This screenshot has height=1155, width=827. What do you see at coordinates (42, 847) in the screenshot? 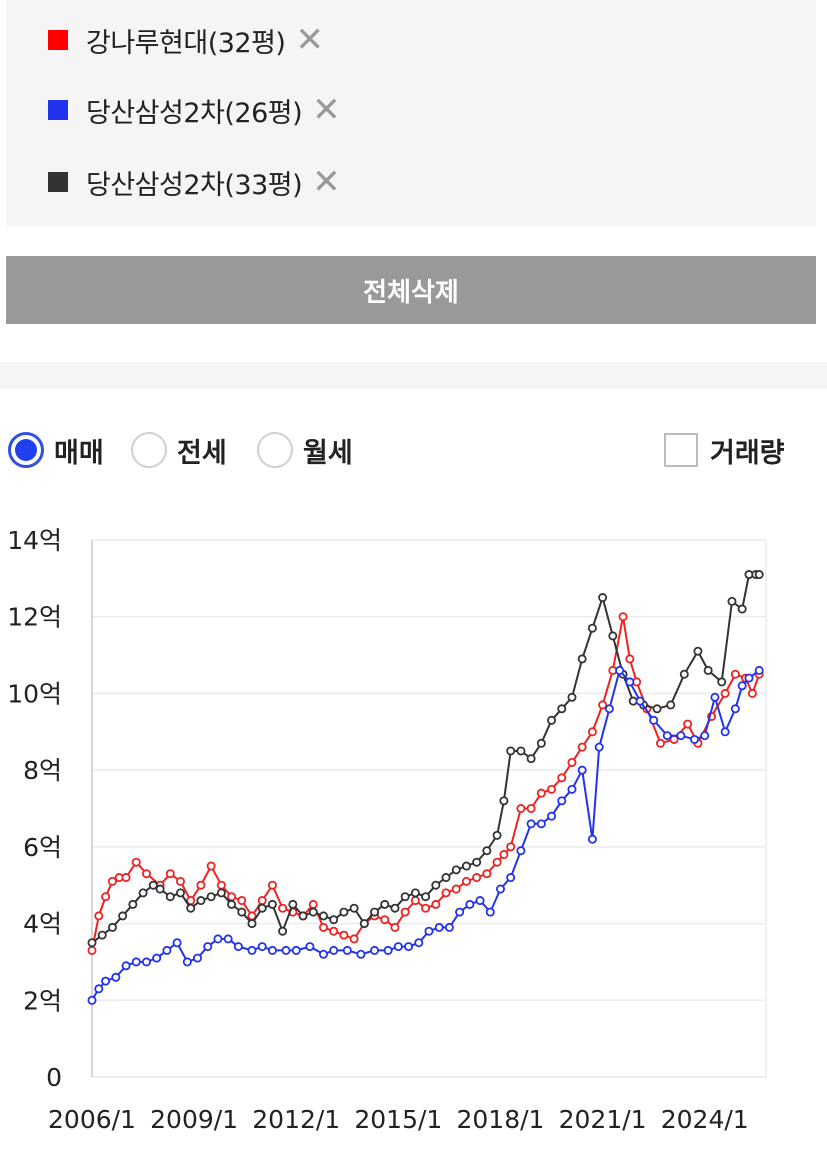
I see `y-tick-label: 6억` at bounding box center [42, 847].